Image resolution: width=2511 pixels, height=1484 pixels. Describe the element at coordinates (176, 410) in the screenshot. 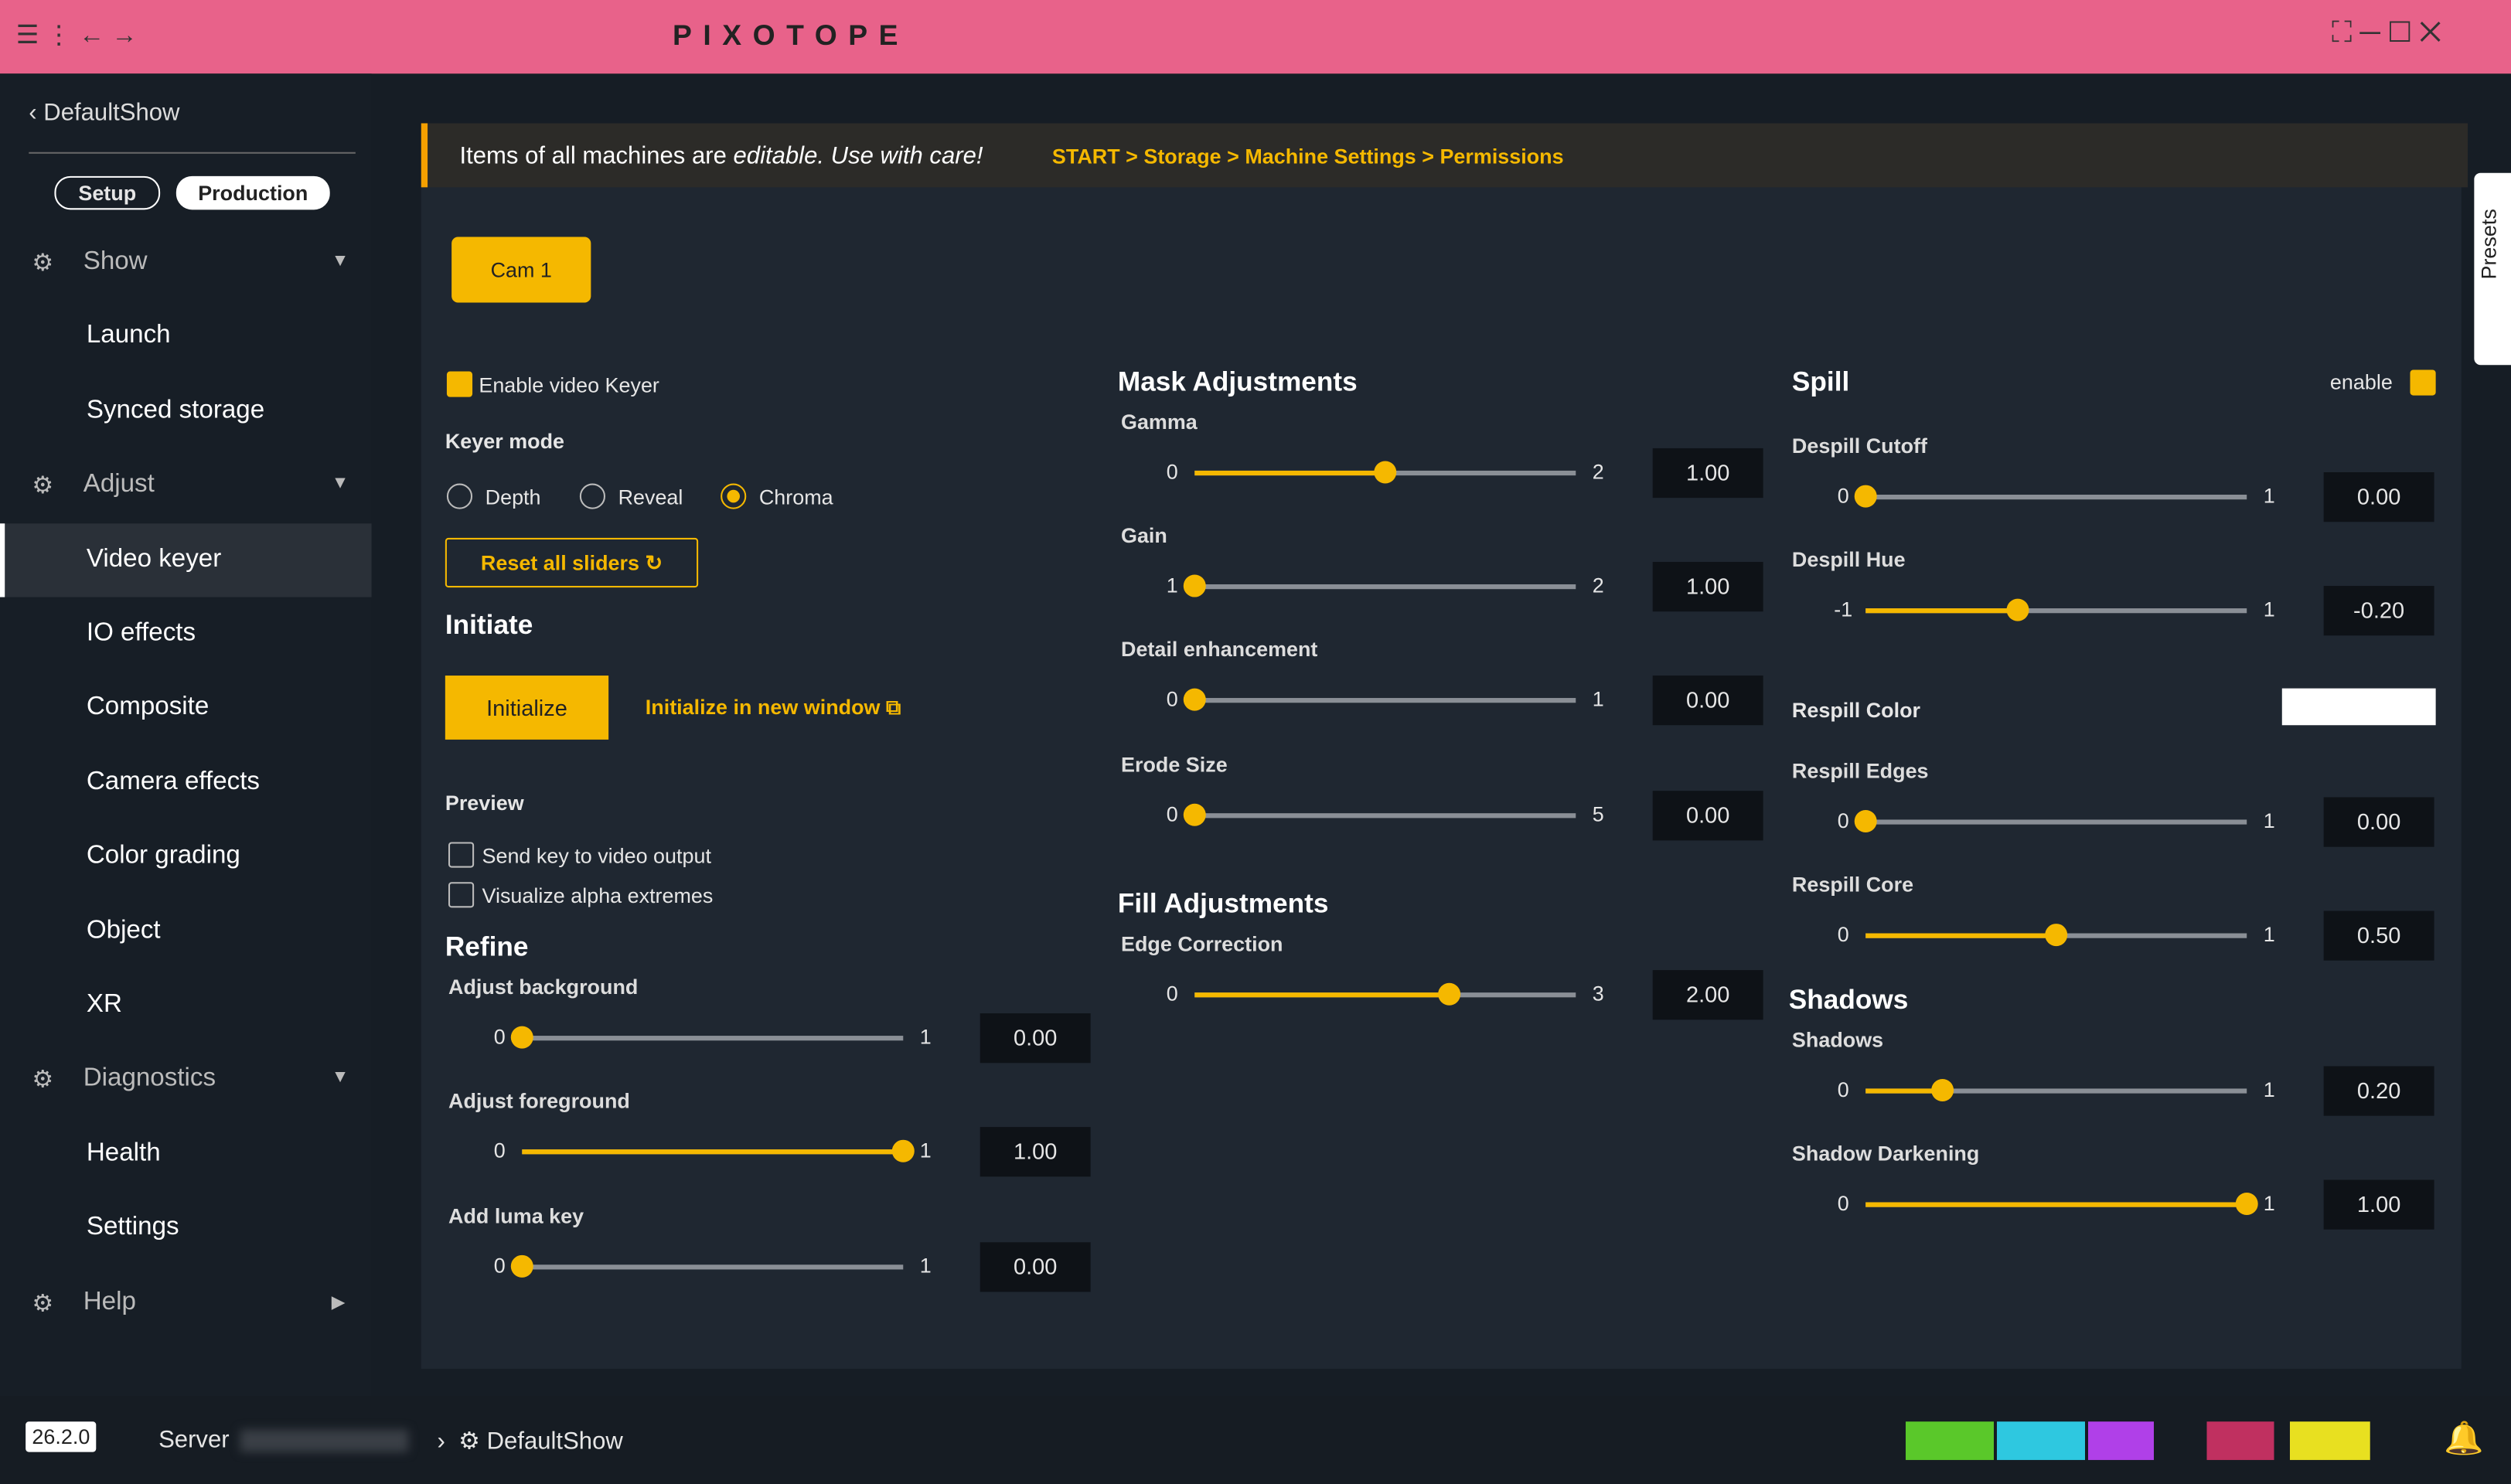

I see `nav-item: Synced storage` at that location.